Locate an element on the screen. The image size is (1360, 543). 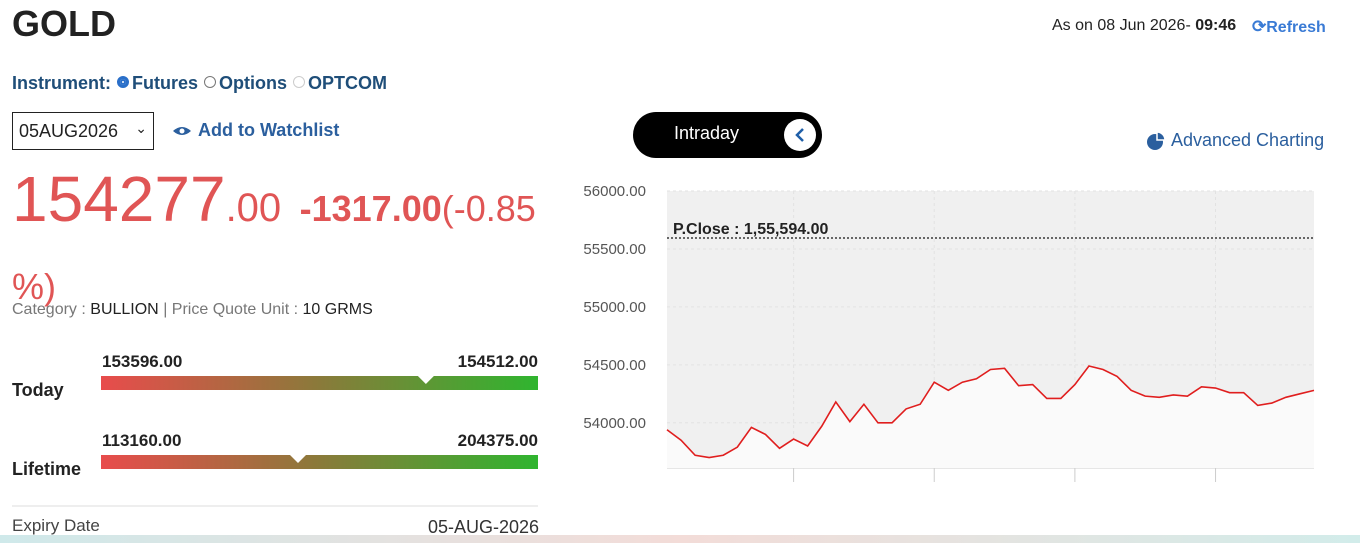
quote: 154277.00 -1317.00(-0.85 %) is located at coordinates (277, 247).